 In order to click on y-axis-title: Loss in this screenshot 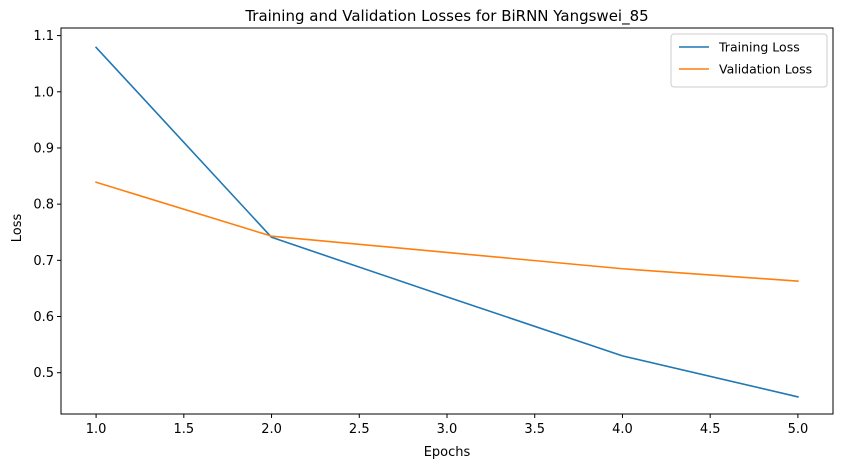, I will do `click(17, 228)`.